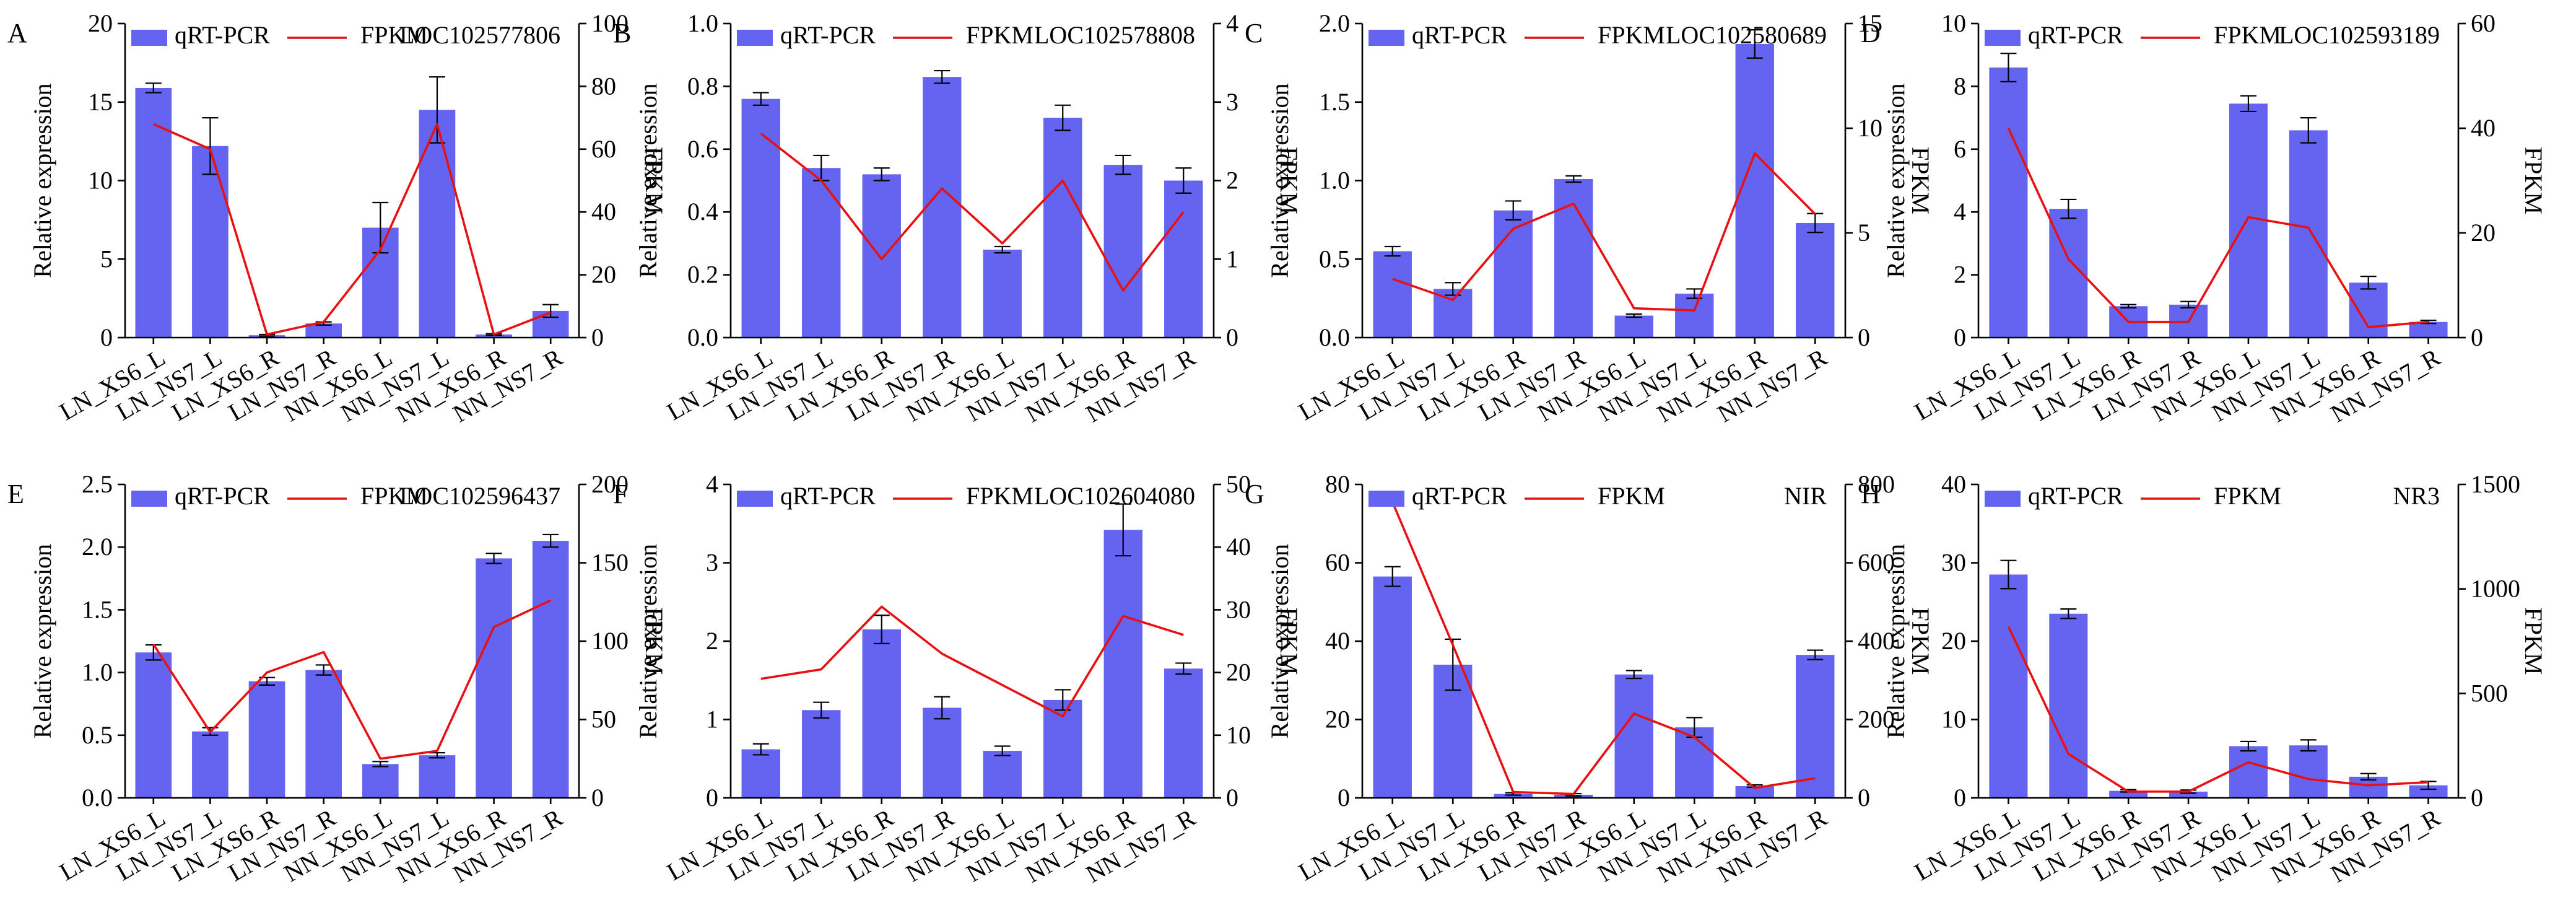  What do you see at coordinates (1604, 232) in the screenshot?
I see `fpkm-line-c` at bounding box center [1604, 232].